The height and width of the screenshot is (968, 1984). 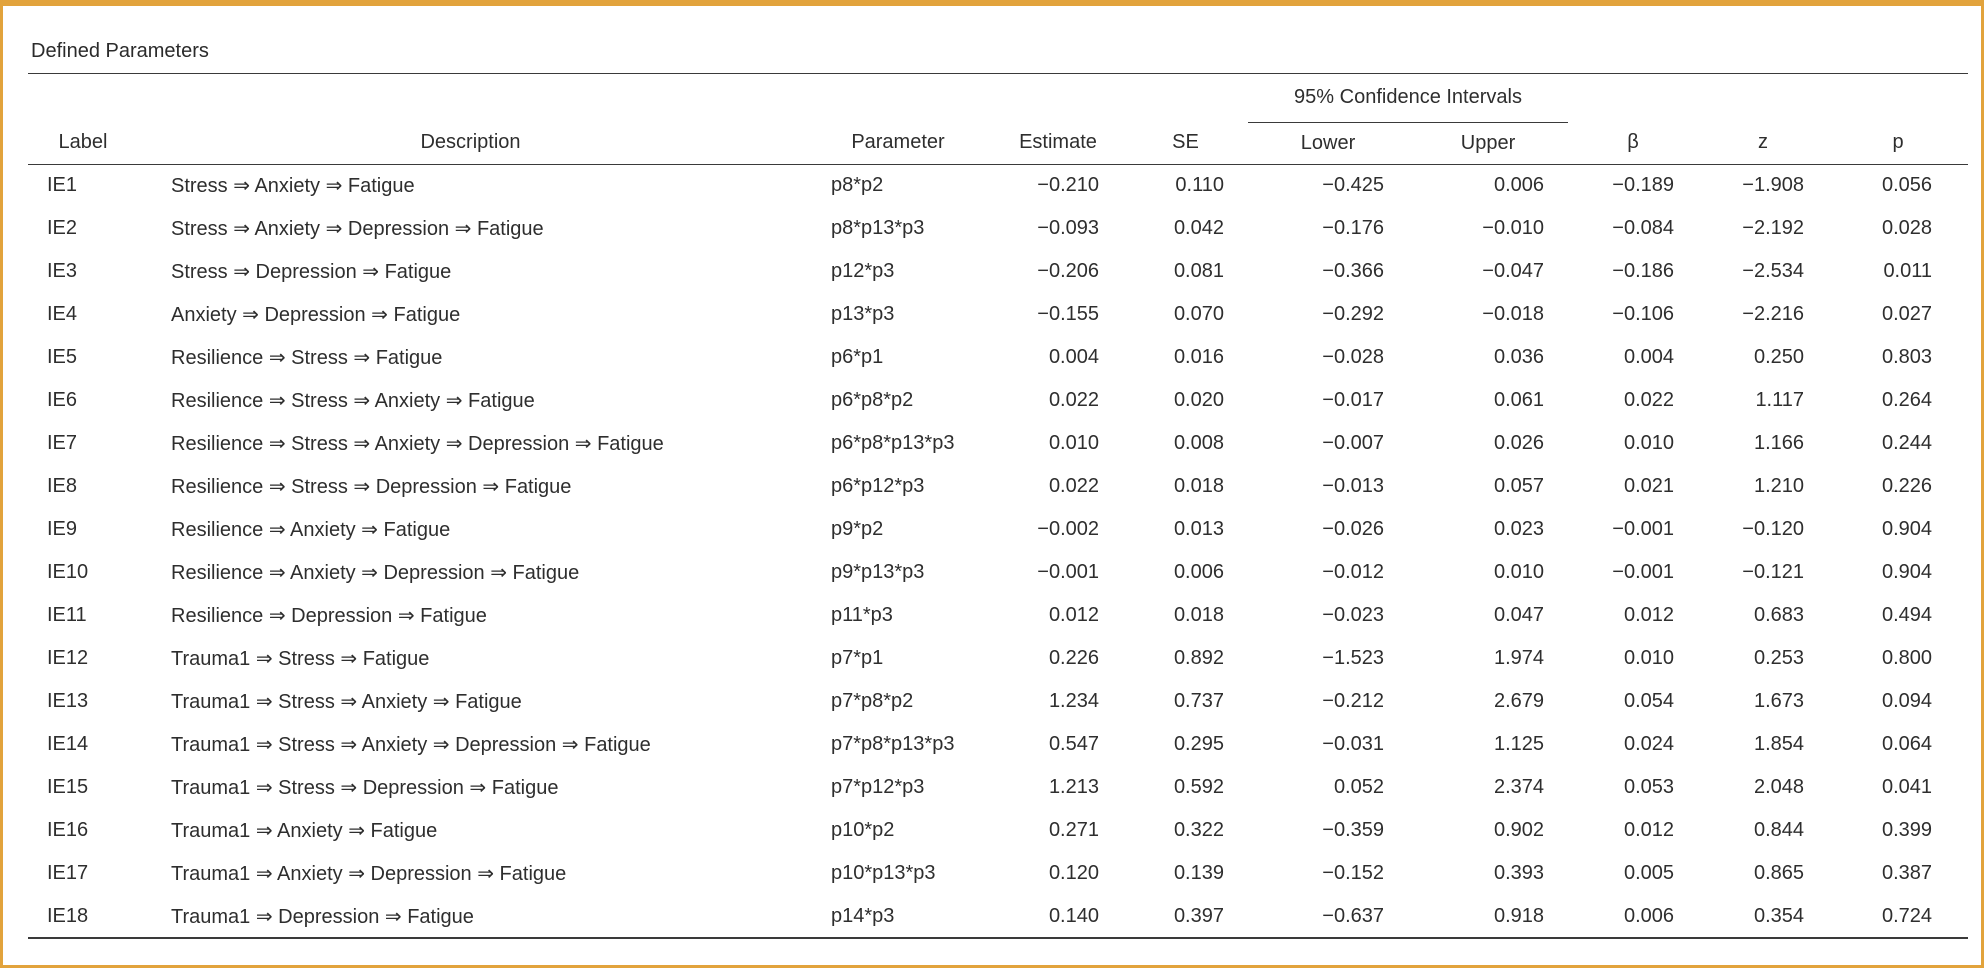 I want to click on cell-z: 0.844, so click(x=1779, y=830).